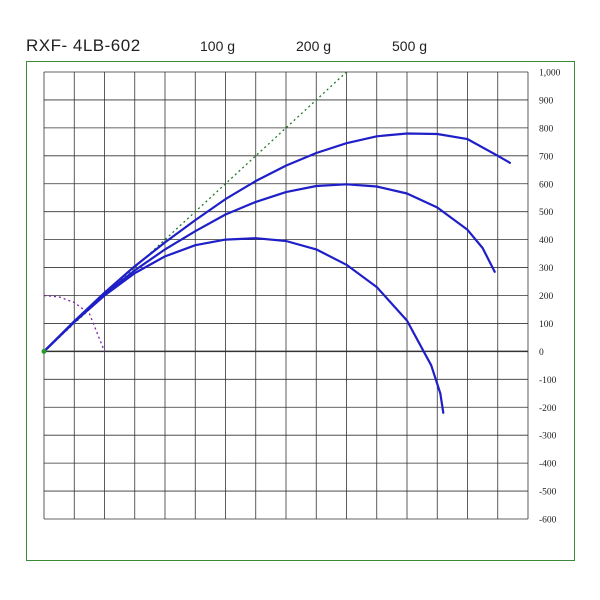 This screenshot has width=600, height=600. Describe the element at coordinates (548, 493) in the screenshot. I see `y-tick-label: -500` at that location.